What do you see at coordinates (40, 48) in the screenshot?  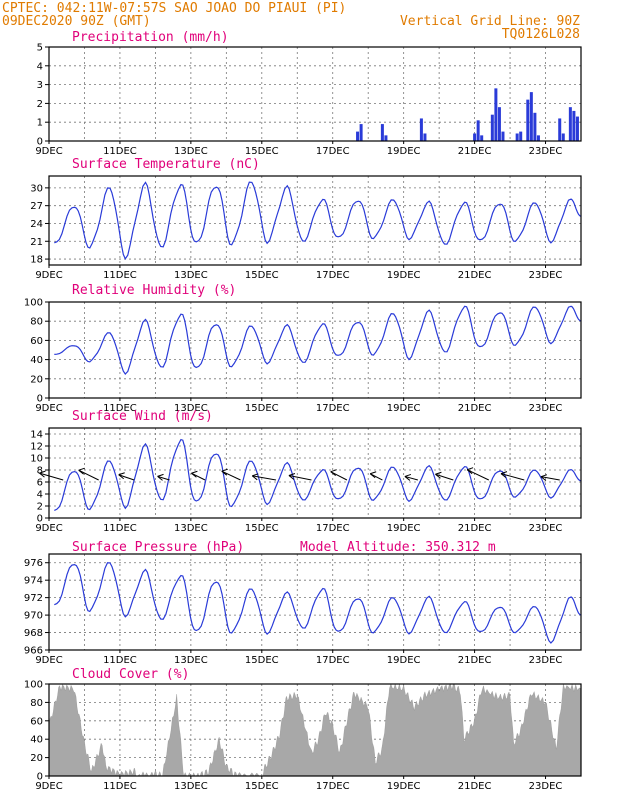 I see `y-tick-label: 5` at bounding box center [40, 48].